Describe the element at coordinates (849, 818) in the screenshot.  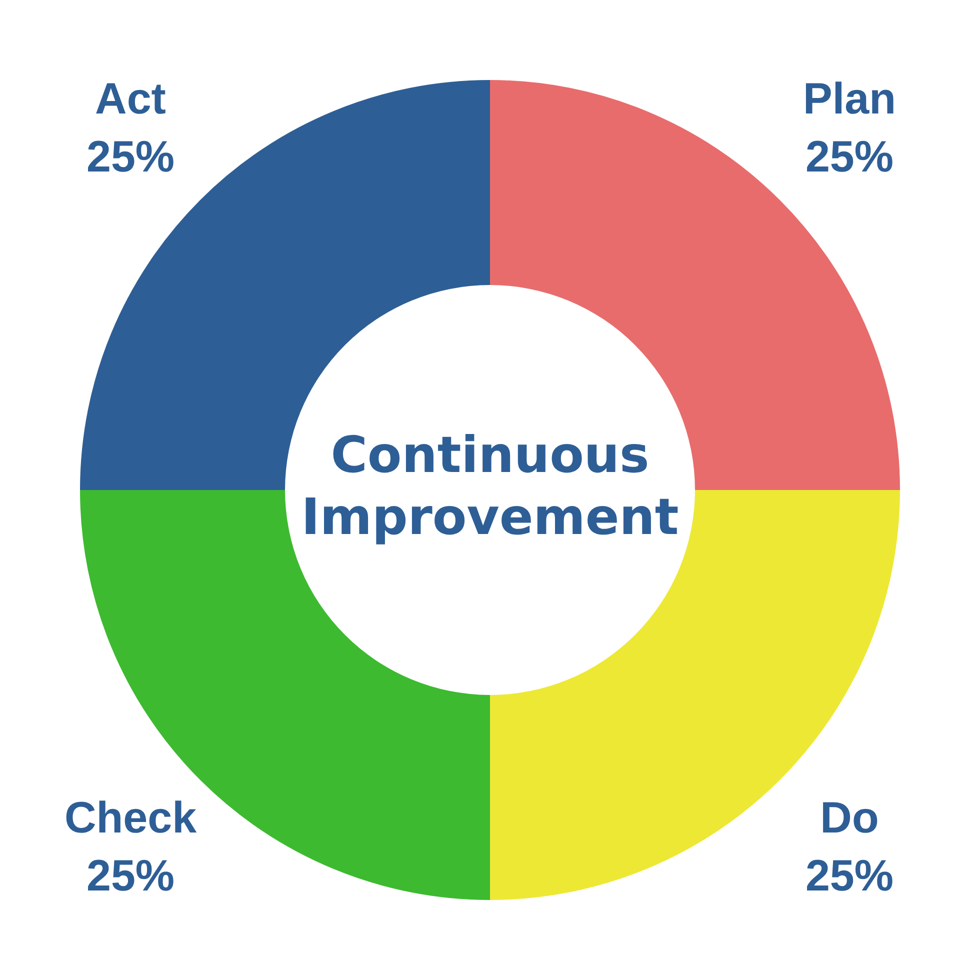
I see `slice-label: Do` at that location.